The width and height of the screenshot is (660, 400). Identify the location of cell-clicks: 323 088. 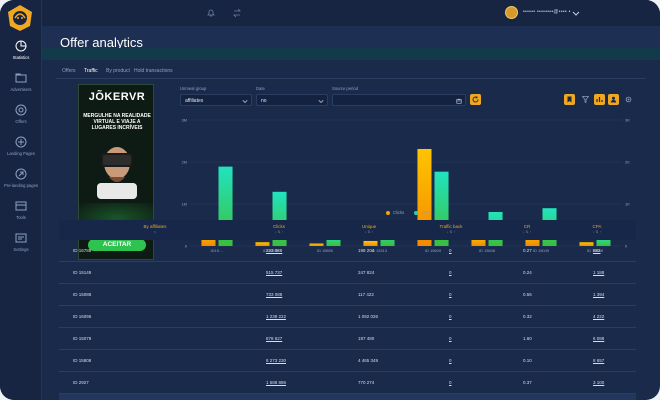
(274, 250).